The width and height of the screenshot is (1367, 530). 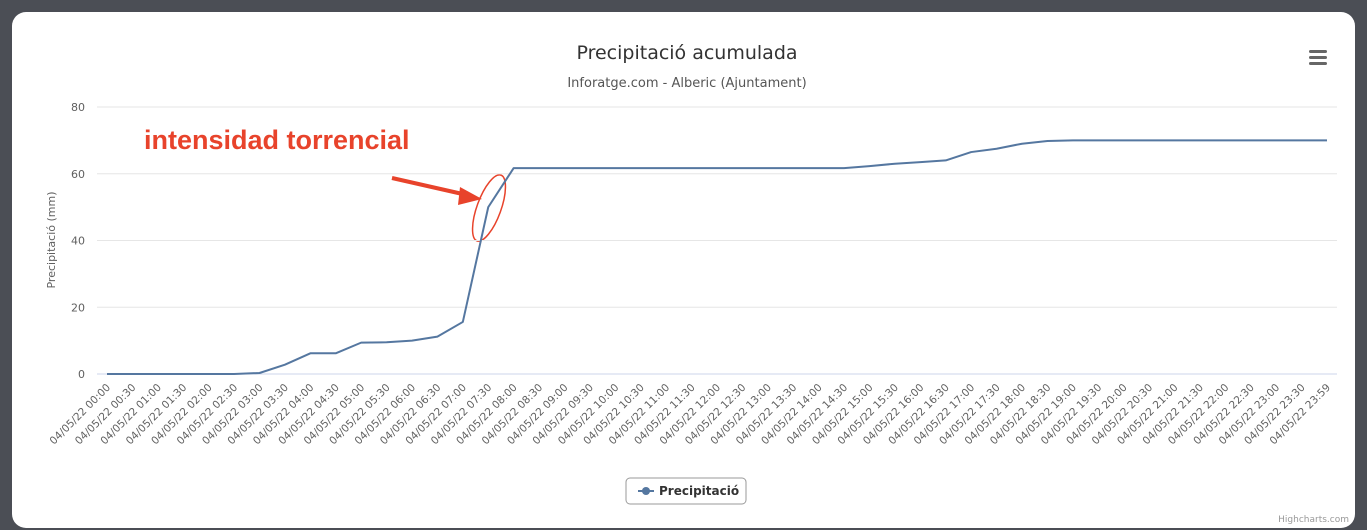 I want to click on chart-title: Precipitació acumulada, so click(x=686, y=53).